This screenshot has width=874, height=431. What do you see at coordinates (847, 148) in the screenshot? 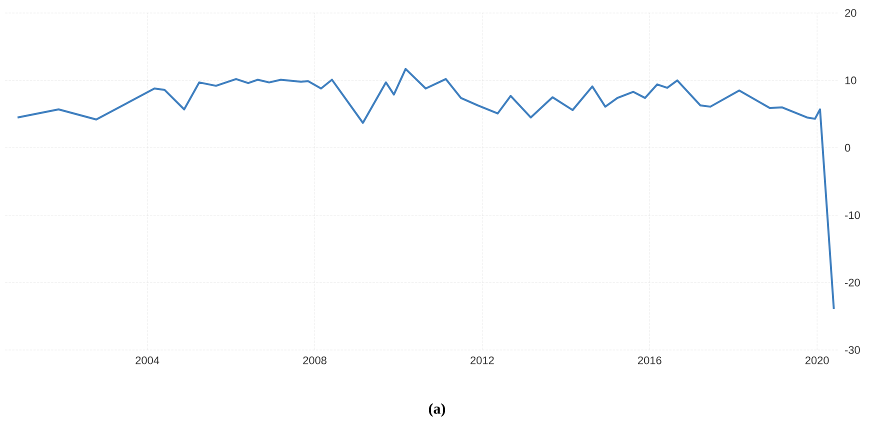
I see `y-tick-label: 0` at bounding box center [847, 148].